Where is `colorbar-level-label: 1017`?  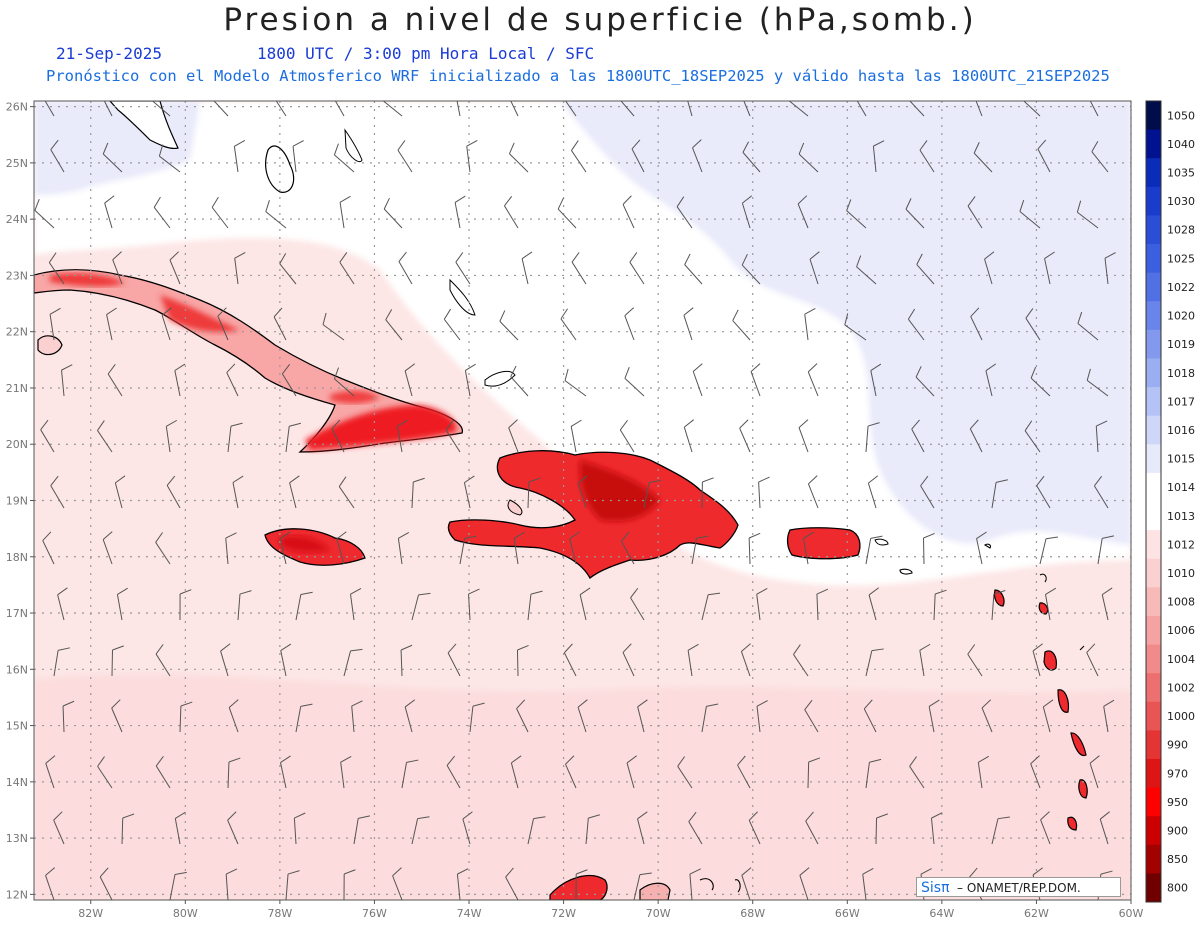 colorbar-level-label: 1017 is located at coordinates (1181, 401).